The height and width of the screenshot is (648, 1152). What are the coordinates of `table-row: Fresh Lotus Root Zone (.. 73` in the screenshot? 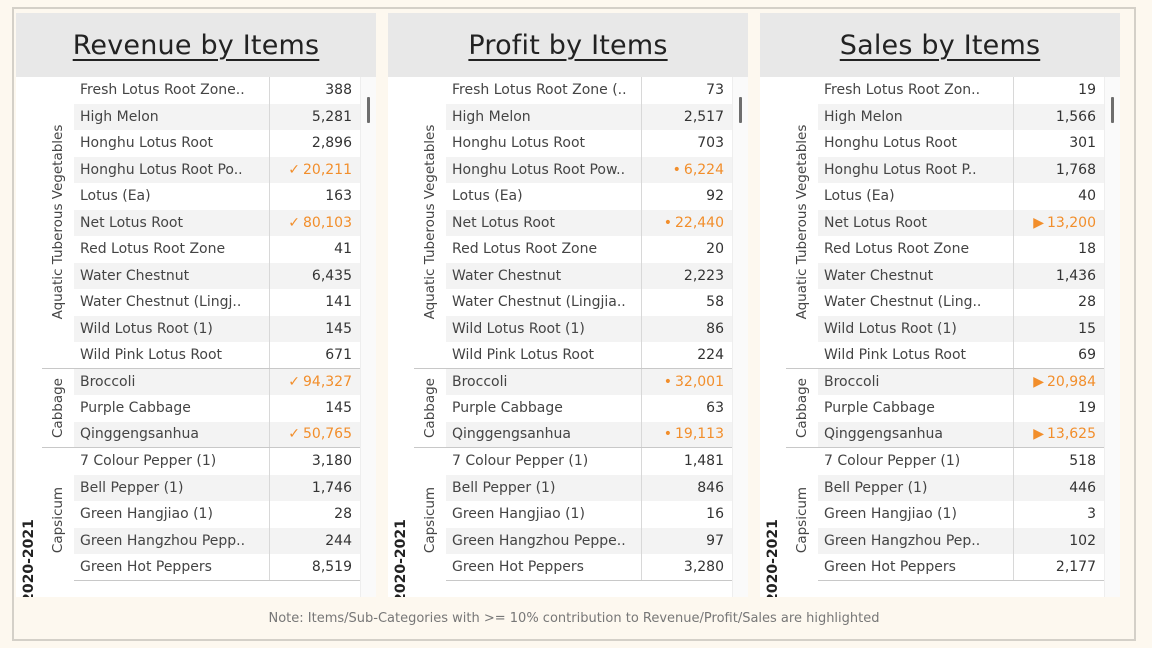 It's located at (597, 90).